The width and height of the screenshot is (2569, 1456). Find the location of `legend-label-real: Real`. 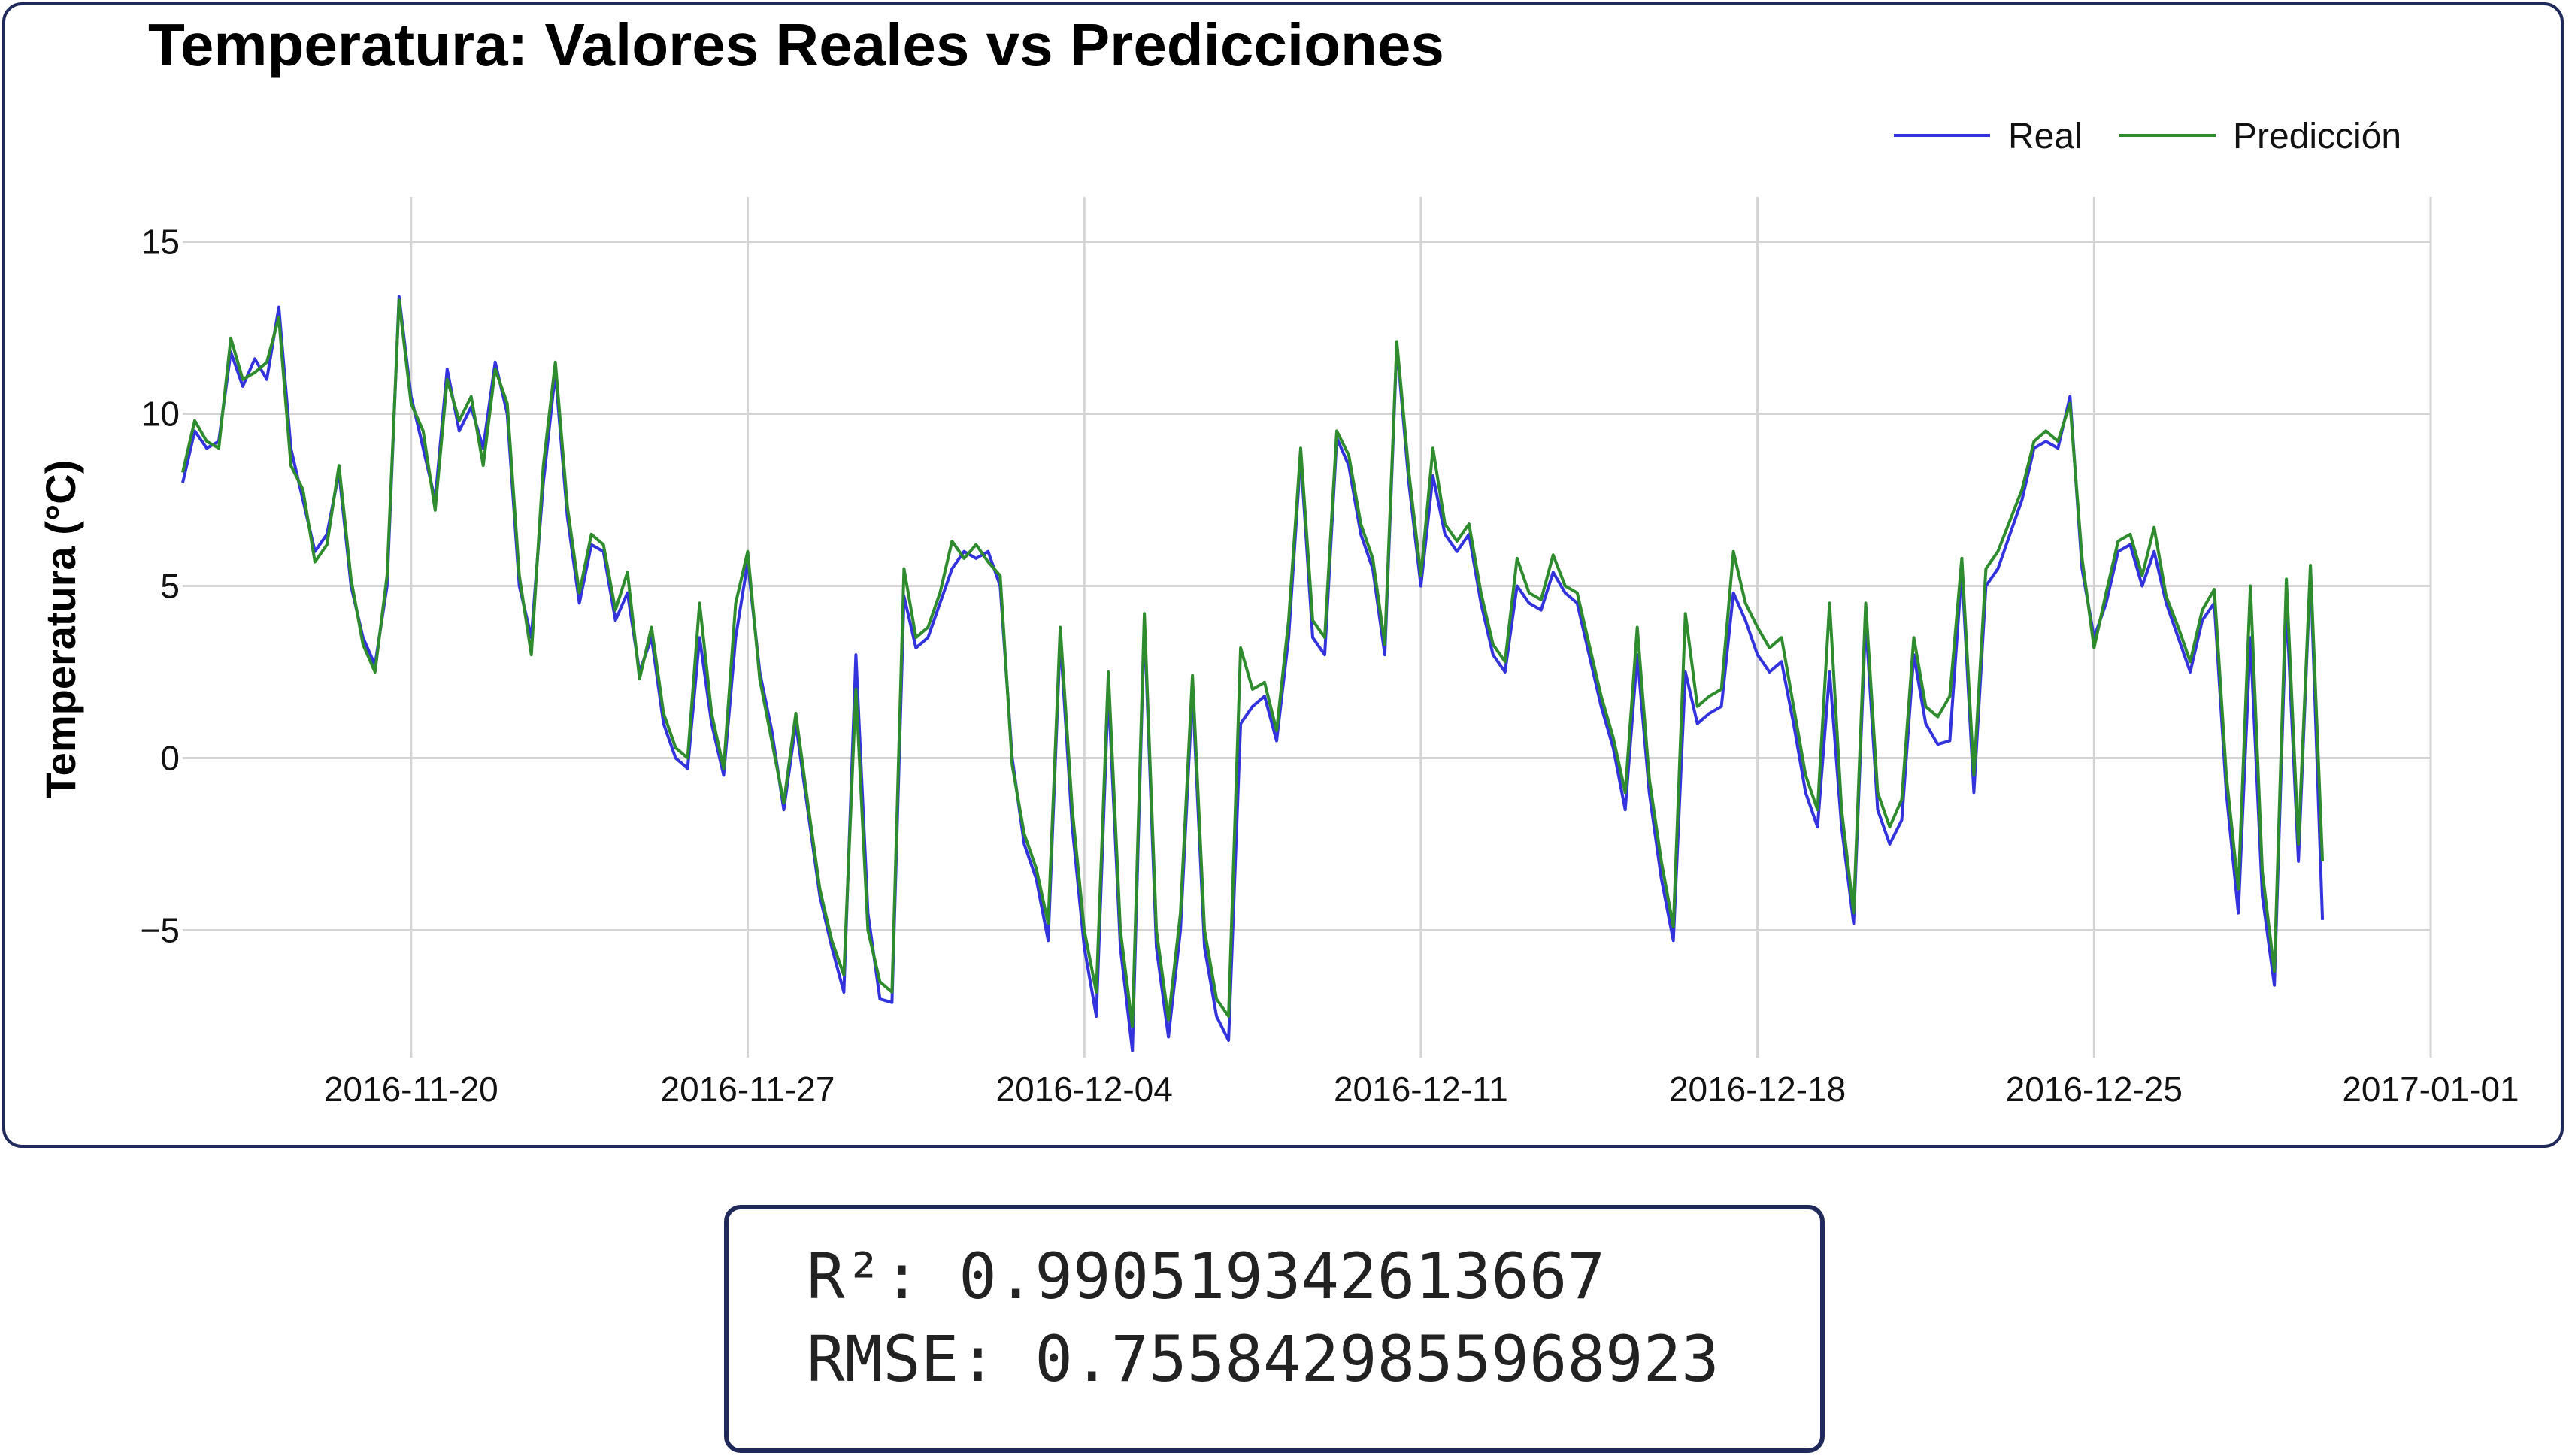

legend-label-real: Real is located at coordinates (2045, 136).